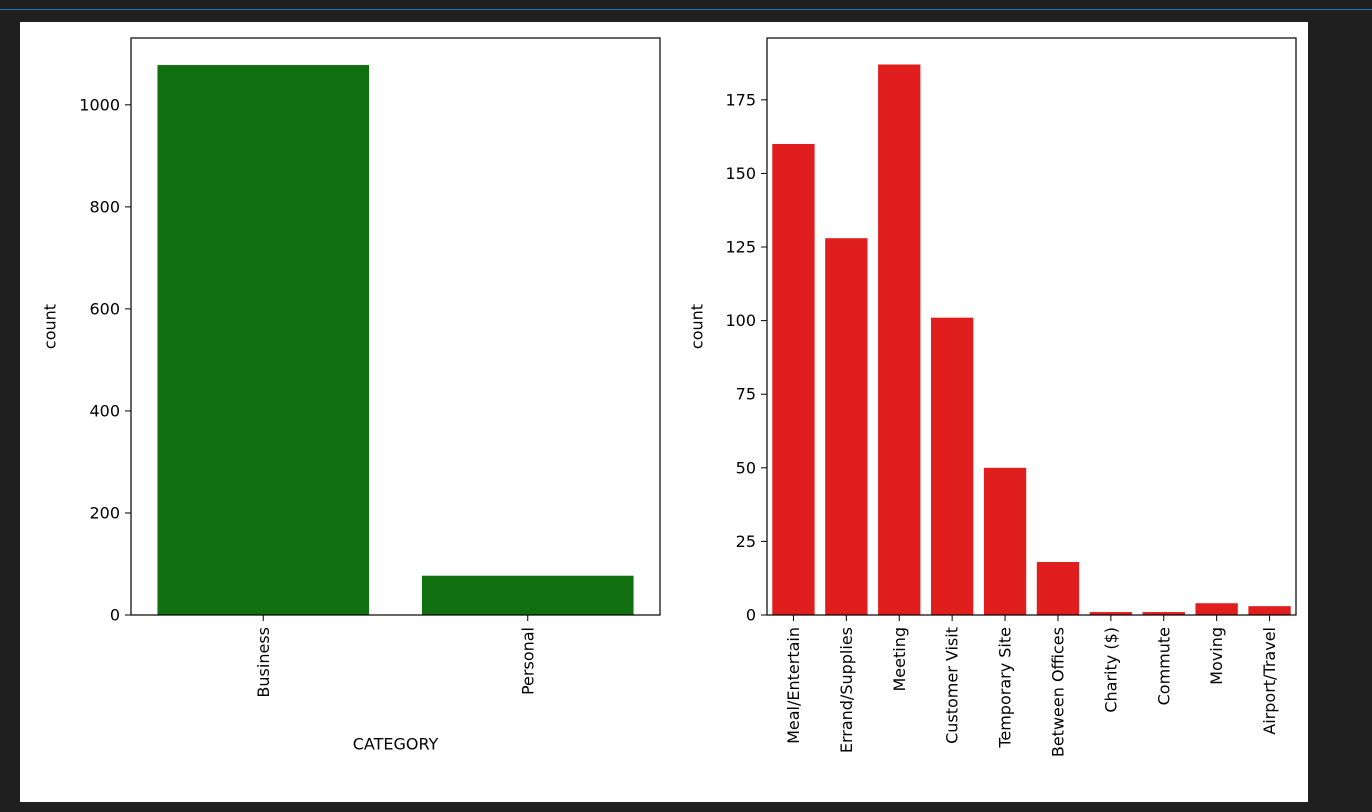 This screenshot has width=1372, height=812. Describe the element at coordinates (104, 308) in the screenshot. I see `y-tick-label: 600` at that location.